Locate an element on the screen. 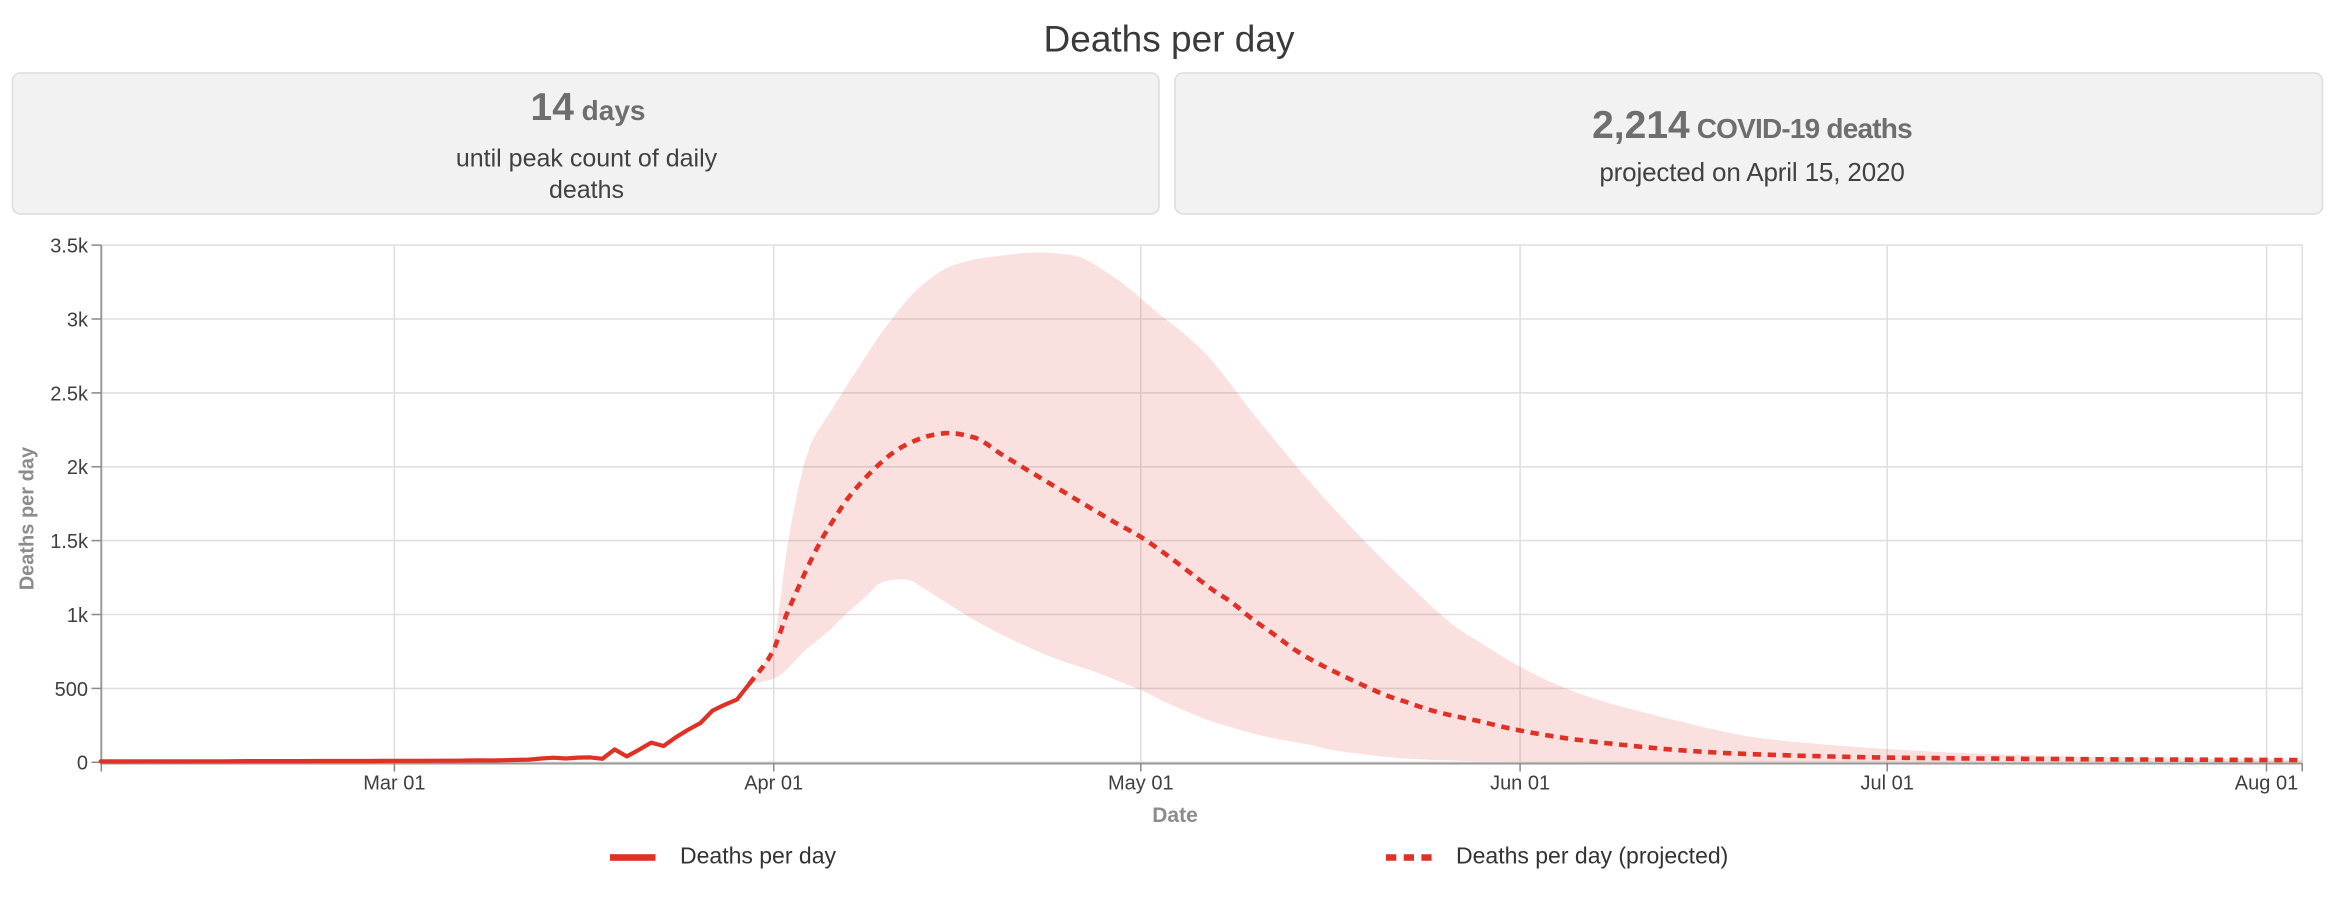 The width and height of the screenshot is (2338, 900). svg-text: May 01 is located at coordinates (1141, 783).